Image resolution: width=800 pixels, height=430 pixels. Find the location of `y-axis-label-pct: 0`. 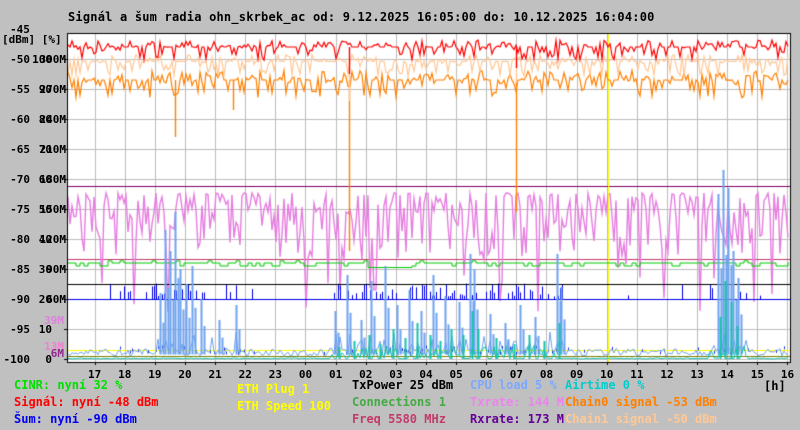

y-axis-label-pct: 0 is located at coordinates (48, 359).